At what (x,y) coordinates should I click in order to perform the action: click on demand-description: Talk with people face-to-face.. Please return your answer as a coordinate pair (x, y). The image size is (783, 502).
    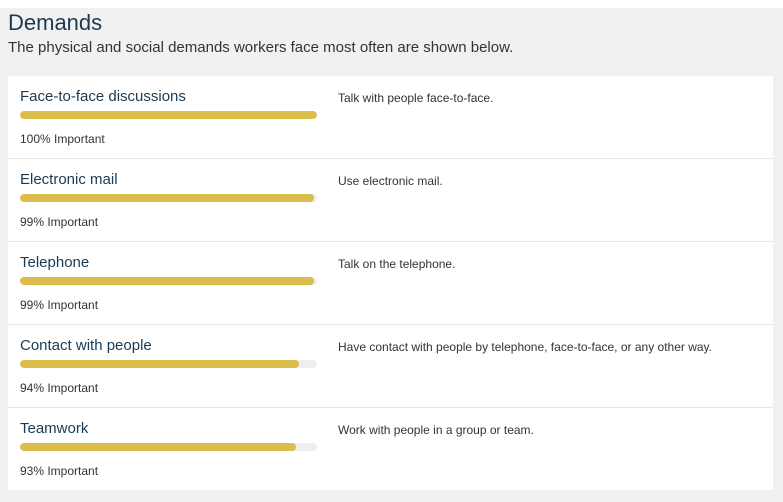
    Looking at the image, I should click on (416, 98).